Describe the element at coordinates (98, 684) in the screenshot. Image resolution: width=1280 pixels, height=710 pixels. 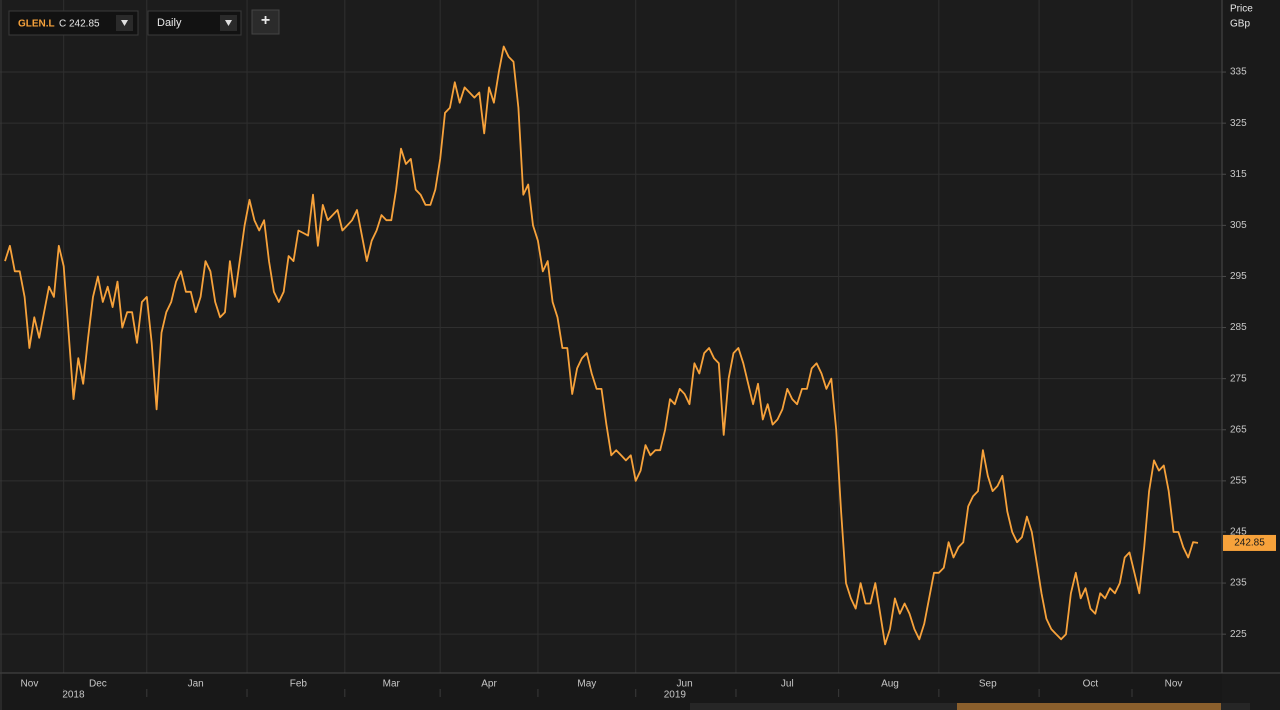
I see `x-tick-label: Dec` at that location.